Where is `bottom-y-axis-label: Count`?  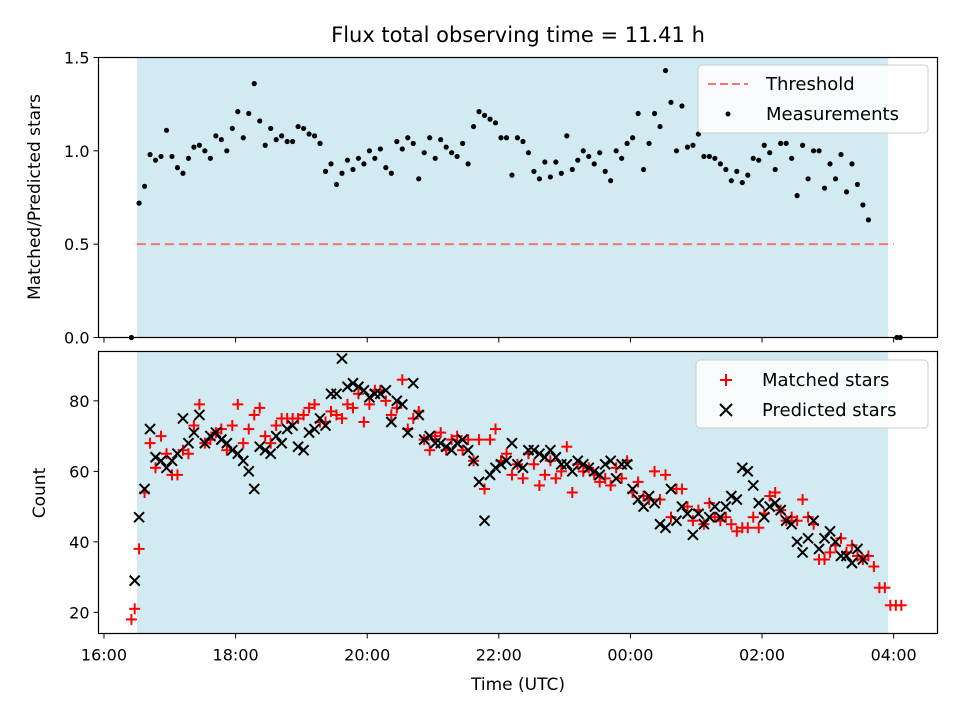 bottom-y-axis-label: Count is located at coordinates (40, 492).